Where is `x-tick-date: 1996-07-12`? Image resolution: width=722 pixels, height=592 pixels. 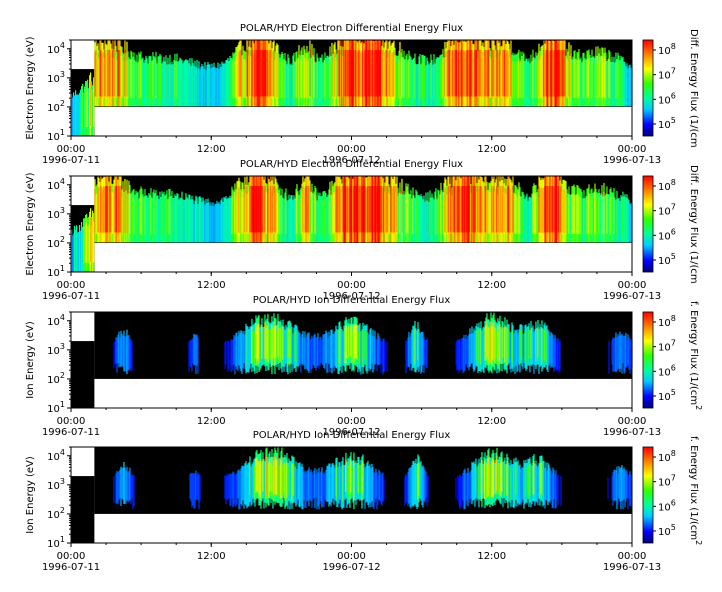 x-tick-date: 1996-07-12 is located at coordinates (351, 432).